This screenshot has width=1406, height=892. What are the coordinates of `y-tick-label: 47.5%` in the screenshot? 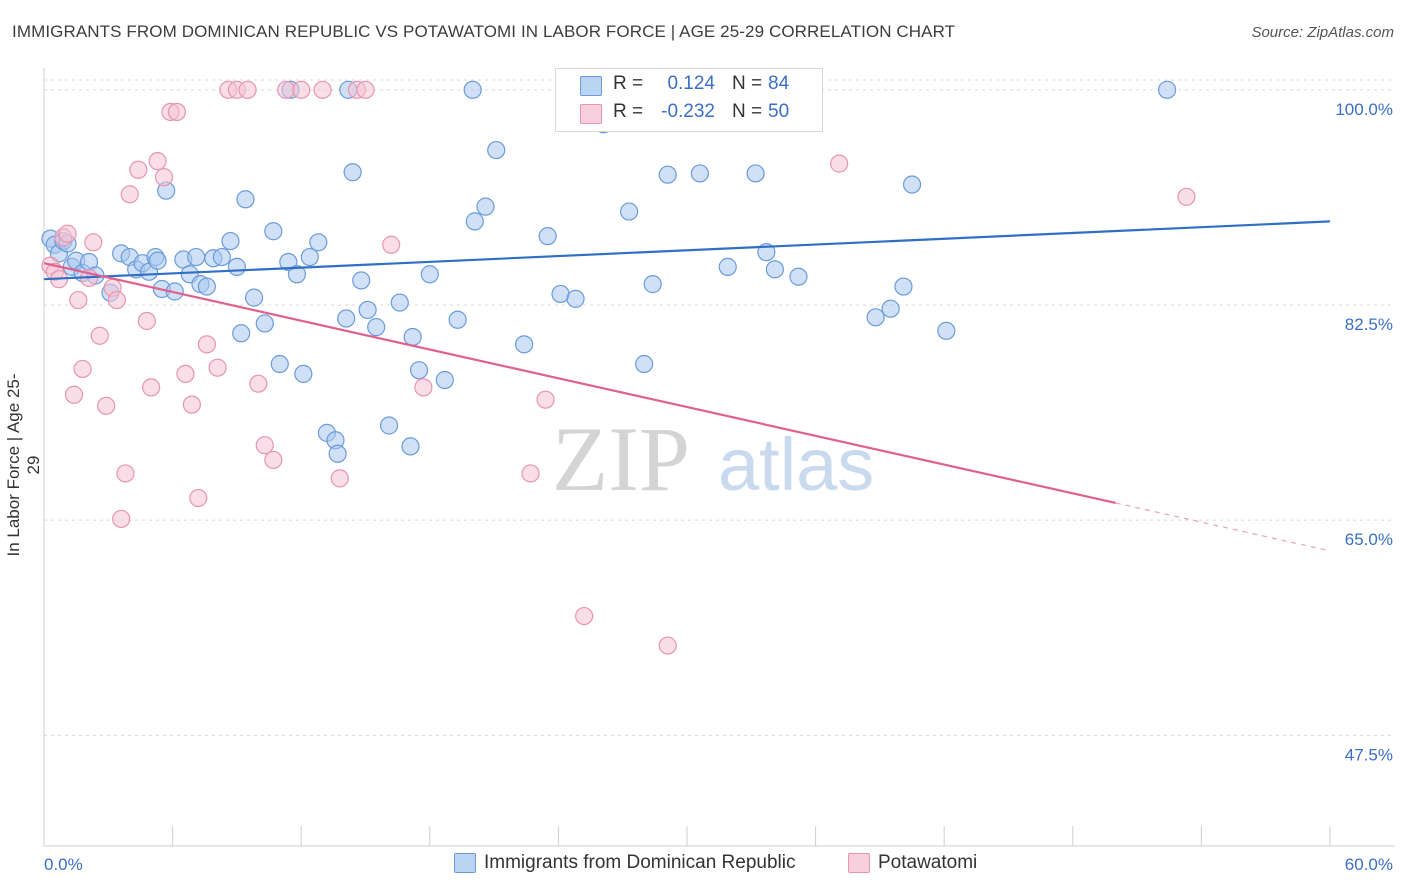 It's located at (1369, 754).